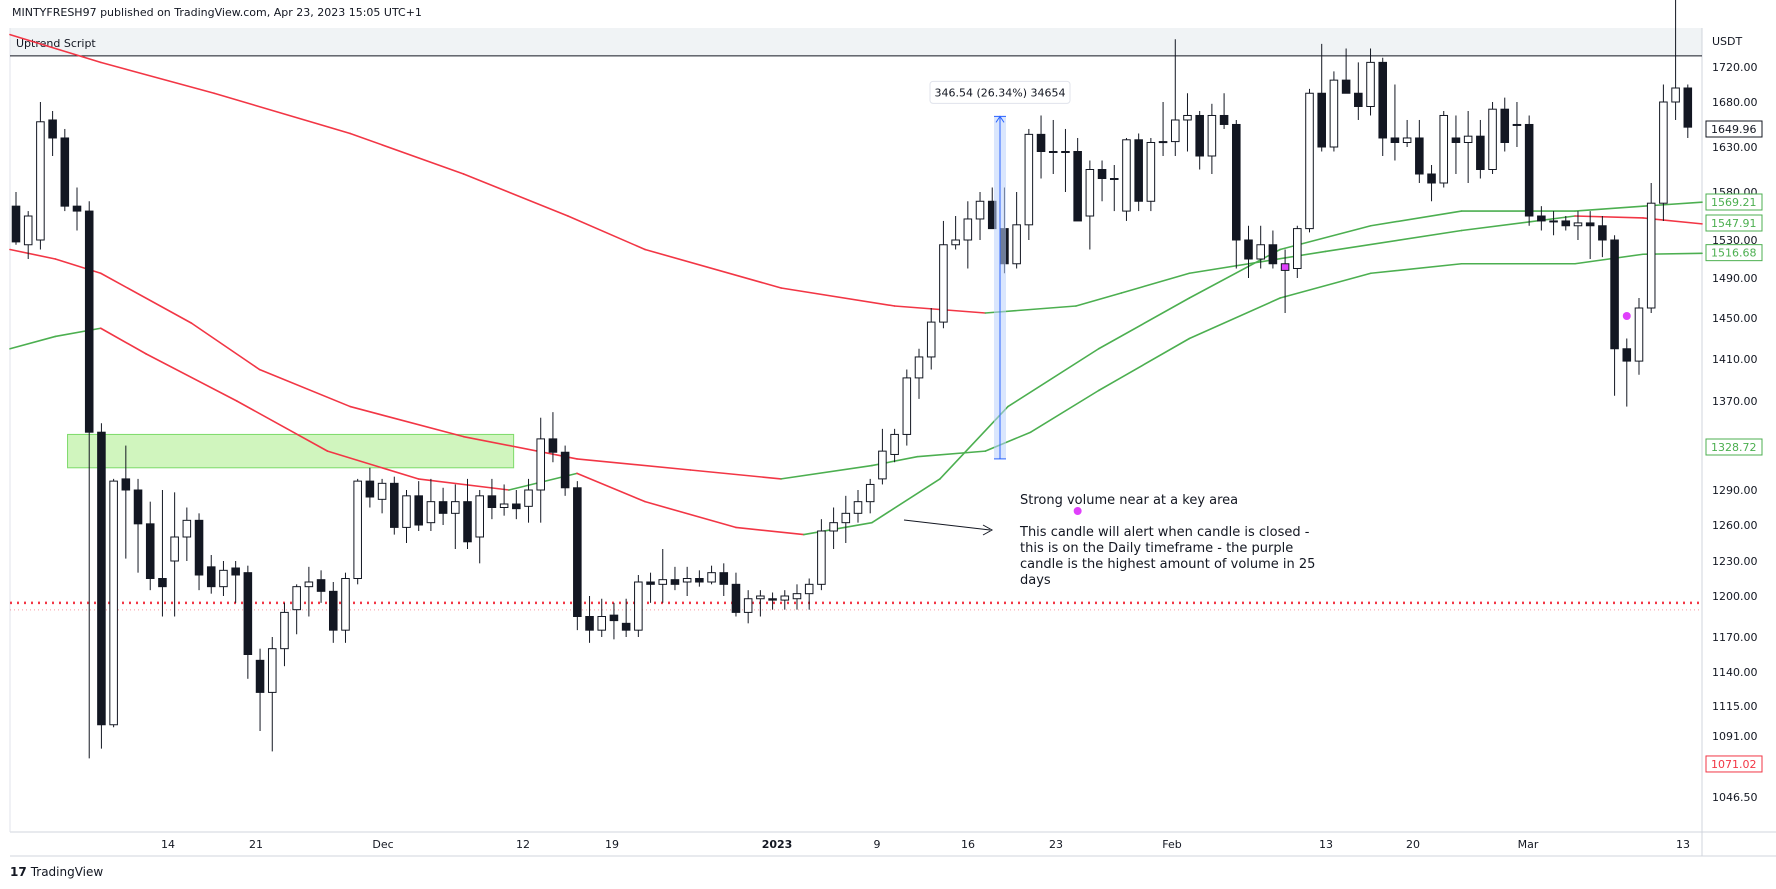 Image resolution: width=1776 pixels, height=889 pixels. What do you see at coordinates (856, 42) in the screenshot?
I see `upper-shade` at bounding box center [856, 42].